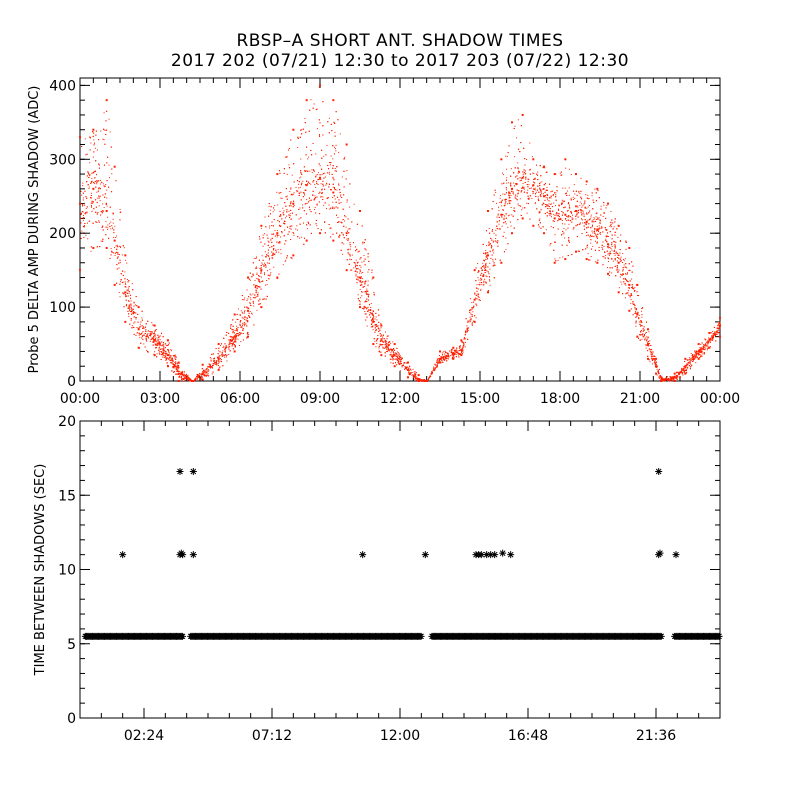 The height and width of the screenshot is (800, 800). What do you see at coordinates (62, 160) in the screenshot?
I see `top-y-tick-label: 300` at bounding box center [62, 160].